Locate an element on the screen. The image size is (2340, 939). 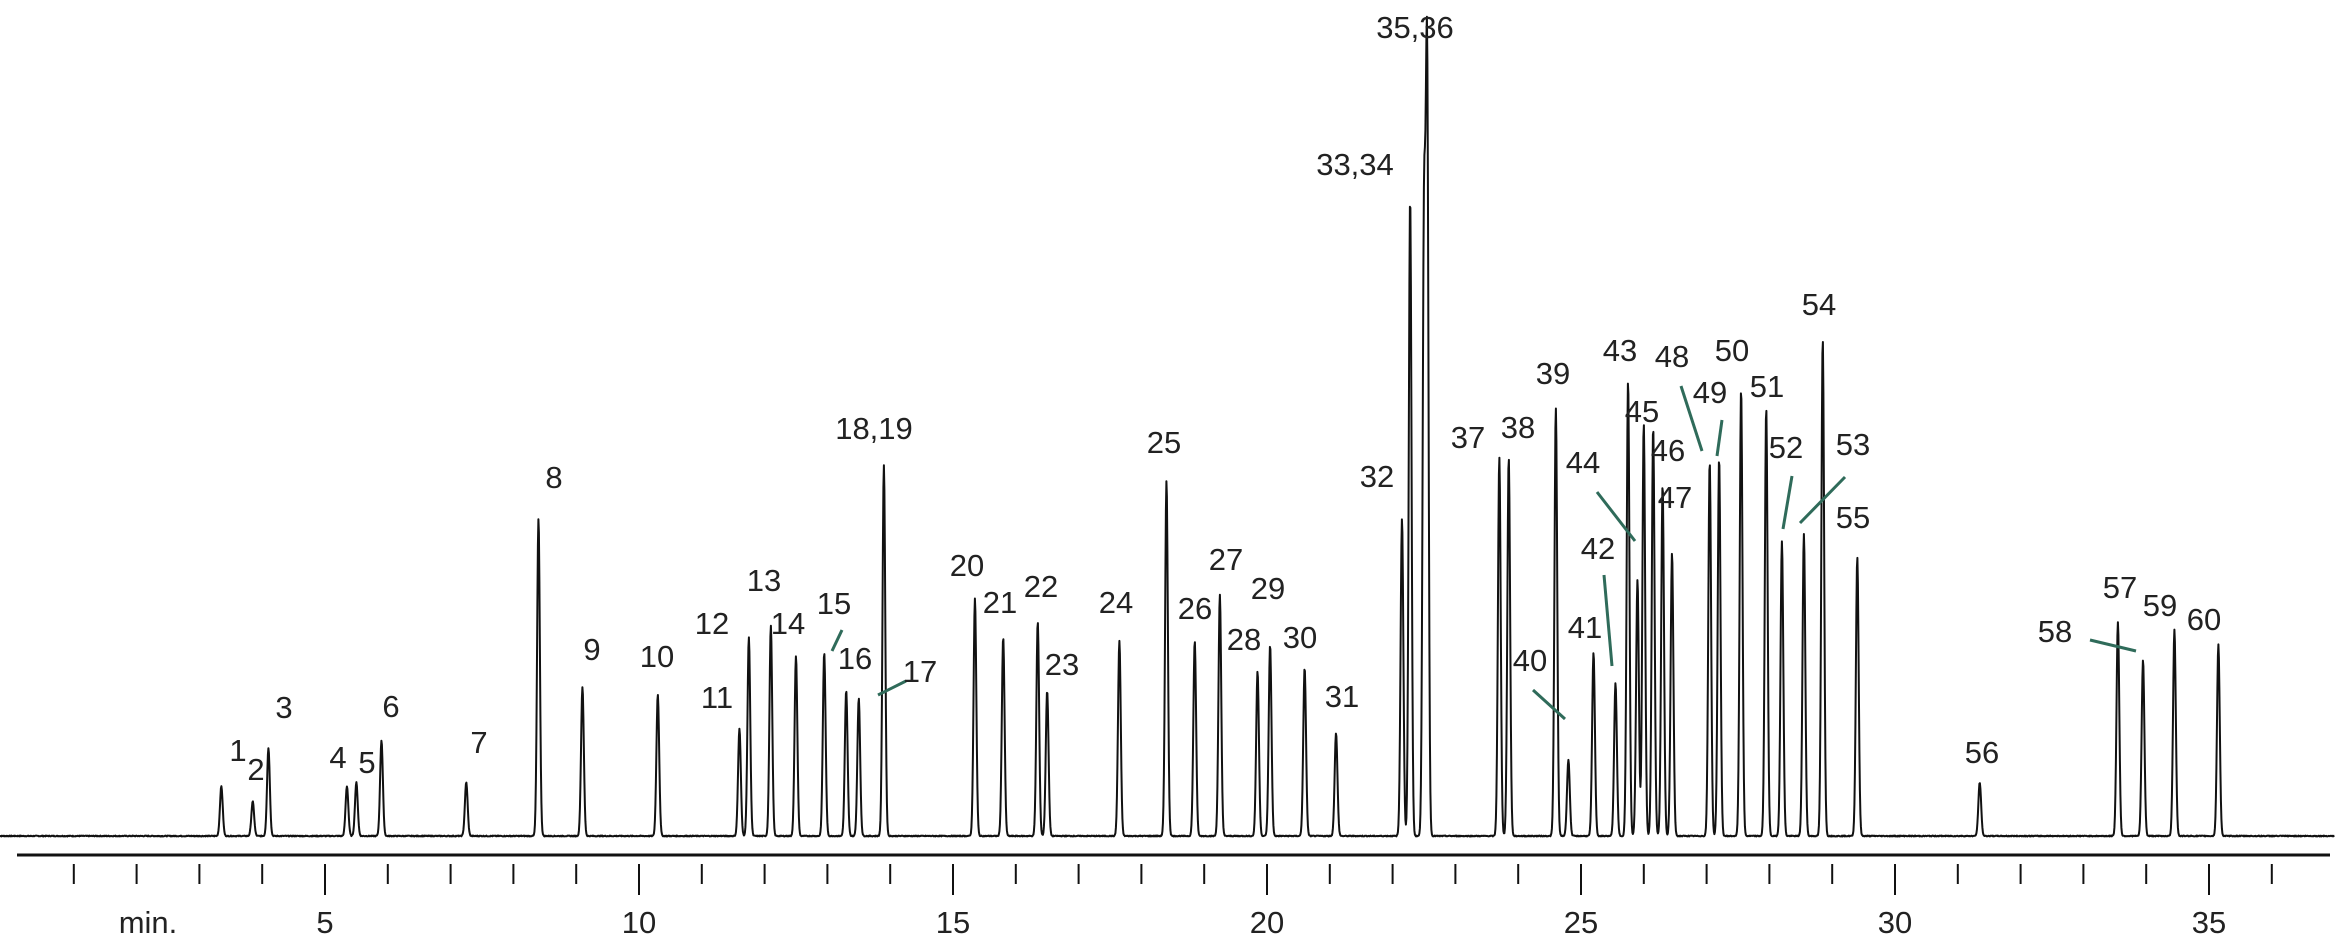
peak-label: 3 is located at coordinates (283, 707).